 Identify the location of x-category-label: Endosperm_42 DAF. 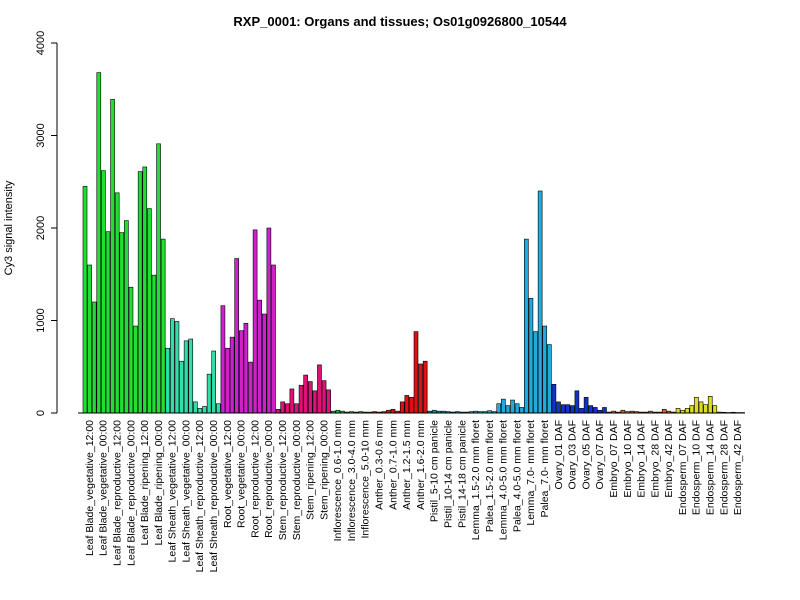
(738, 467).